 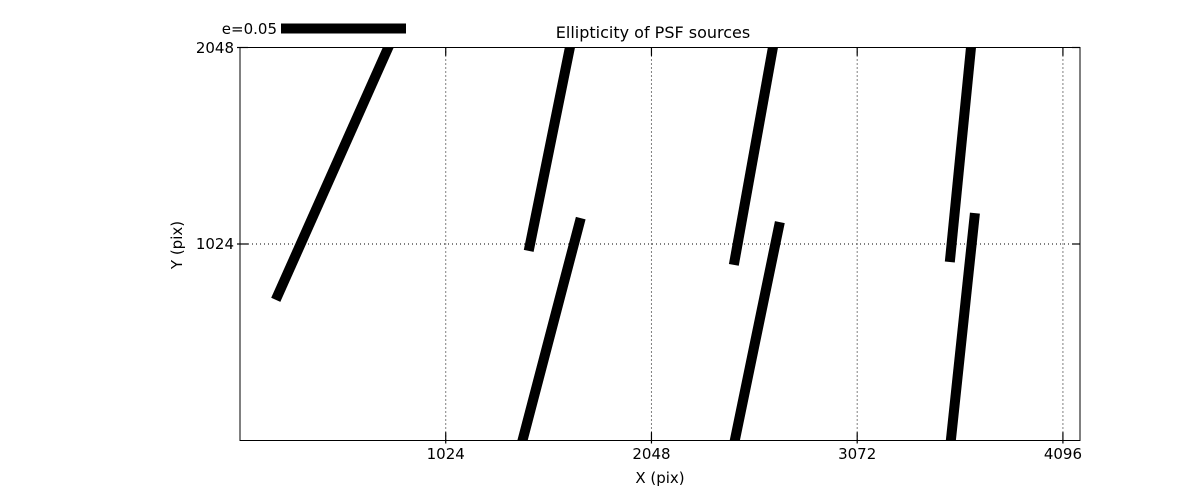 I want to click on x-tick-label-4096: 4096, so click(x=1063, y=454).